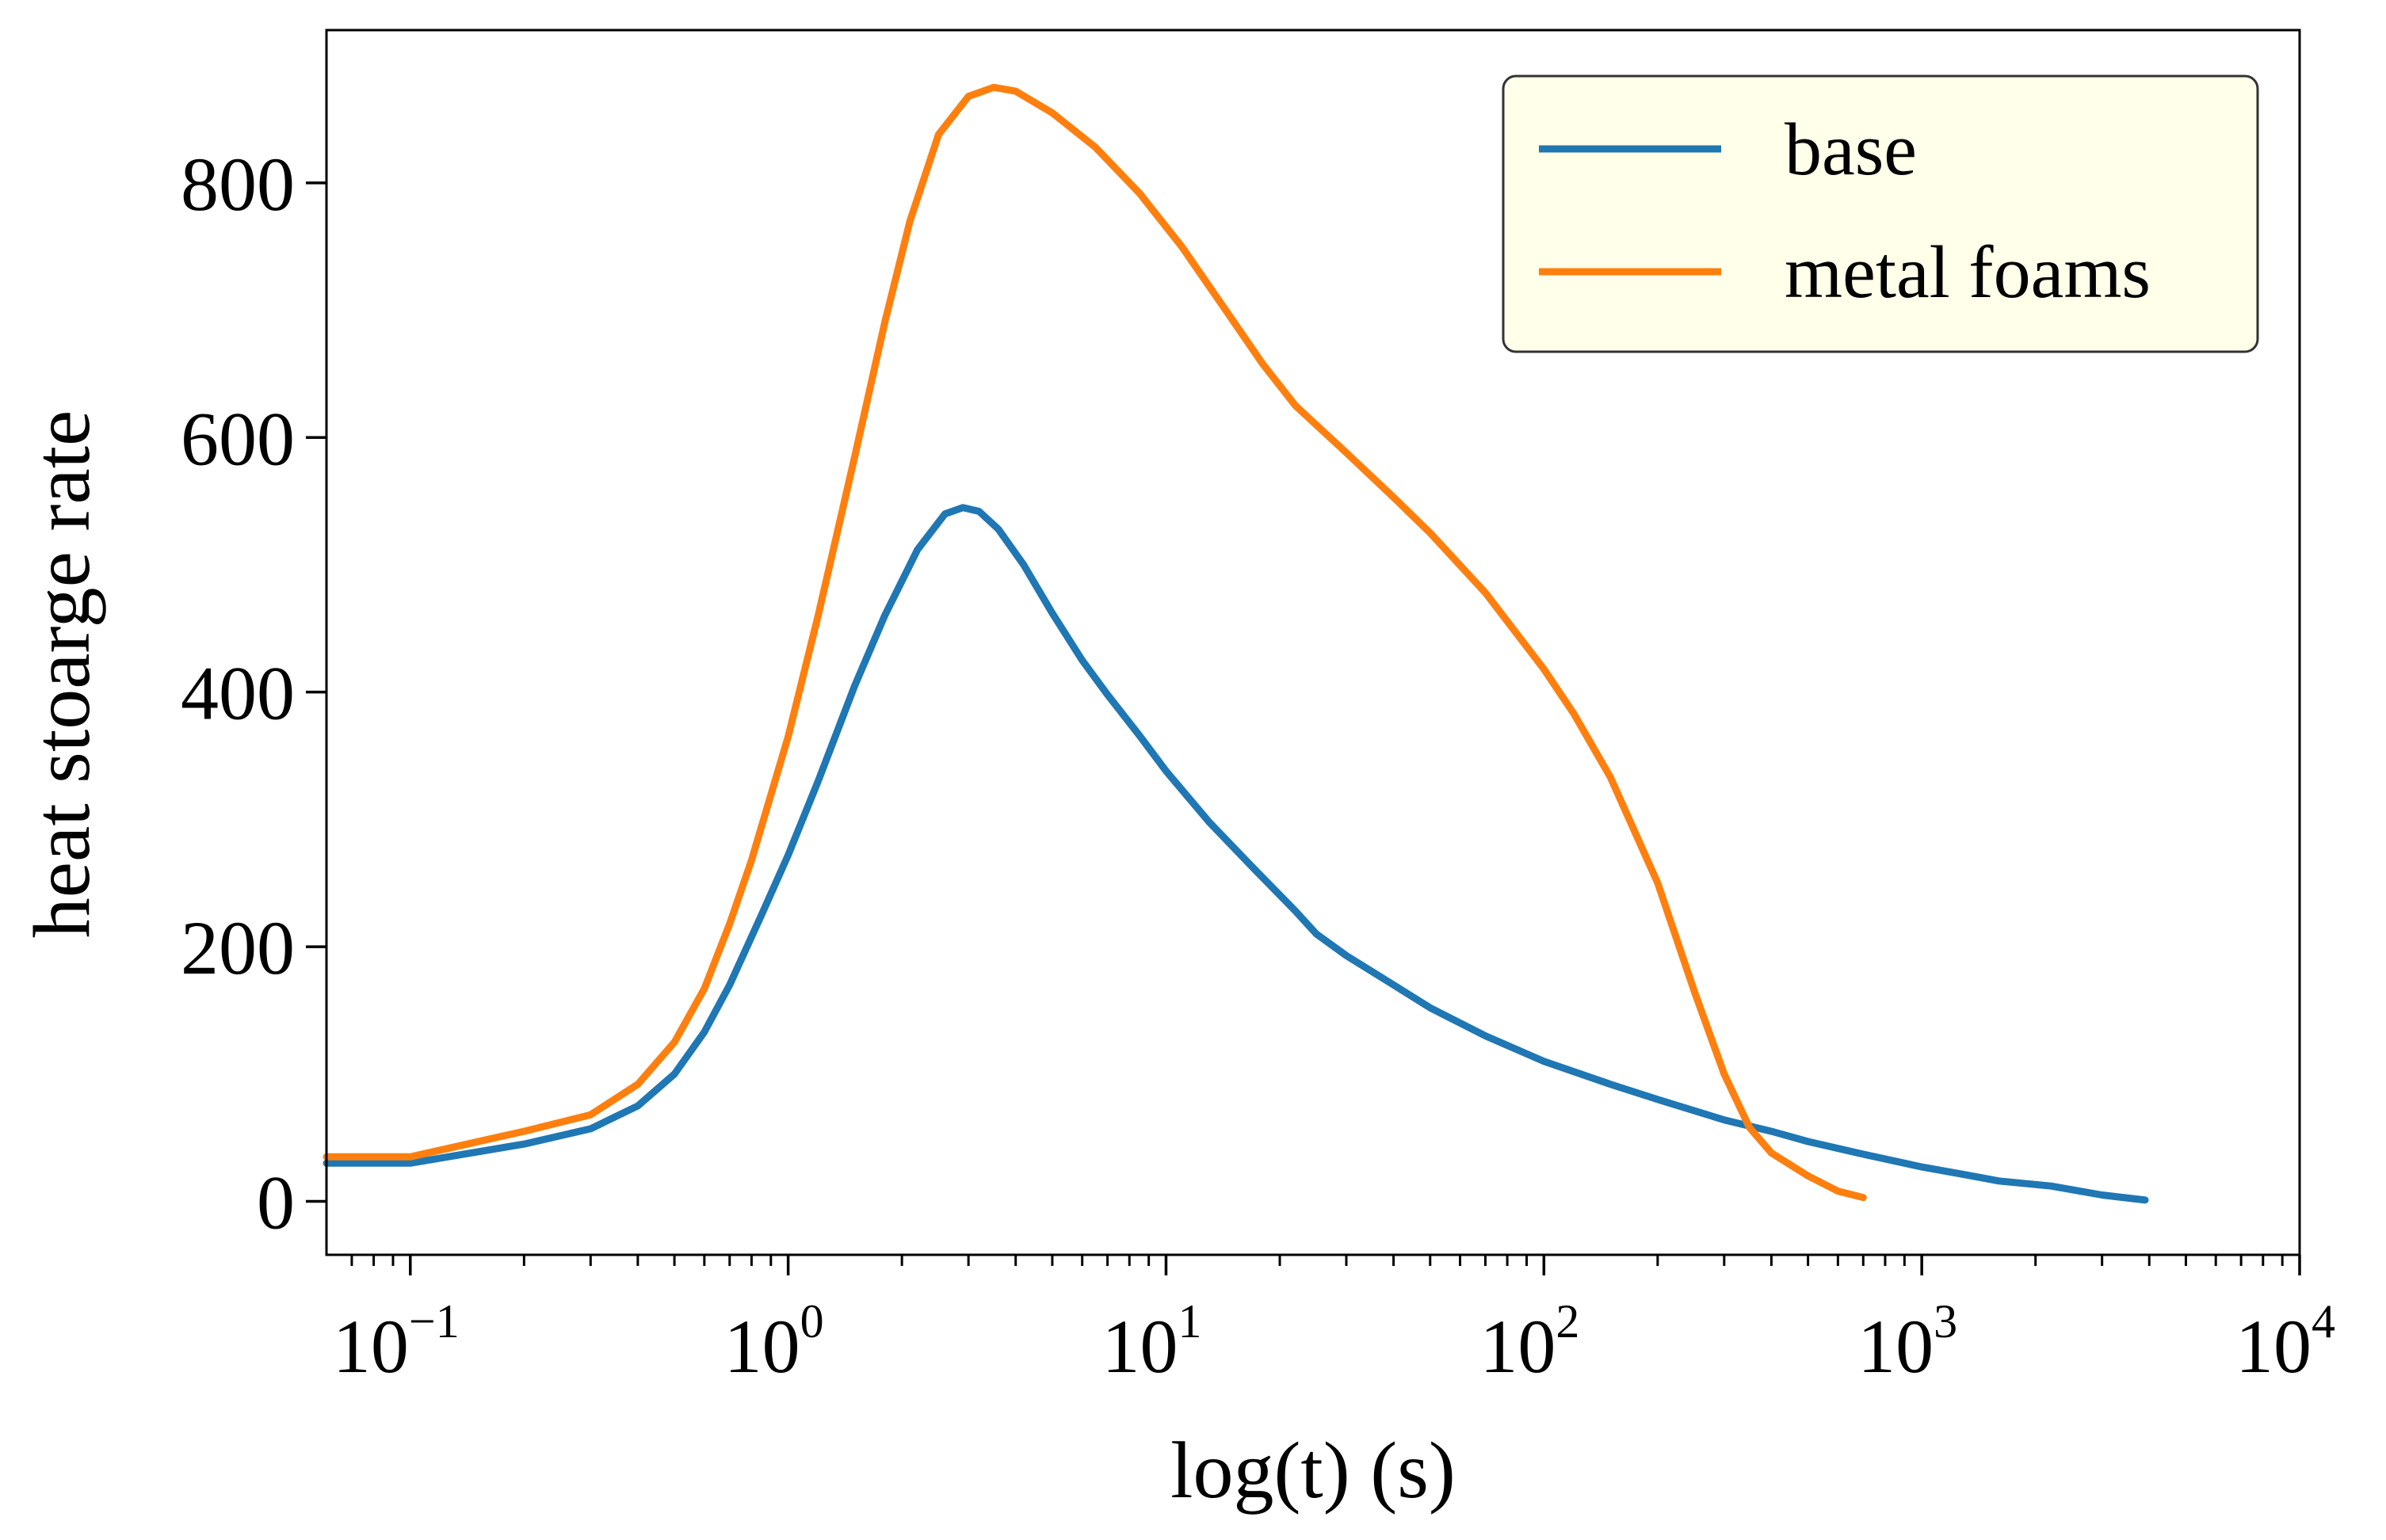  Describe the element at coordinates (238, 947) in the screenshot. I see `y-tick-label: 200` at that location.